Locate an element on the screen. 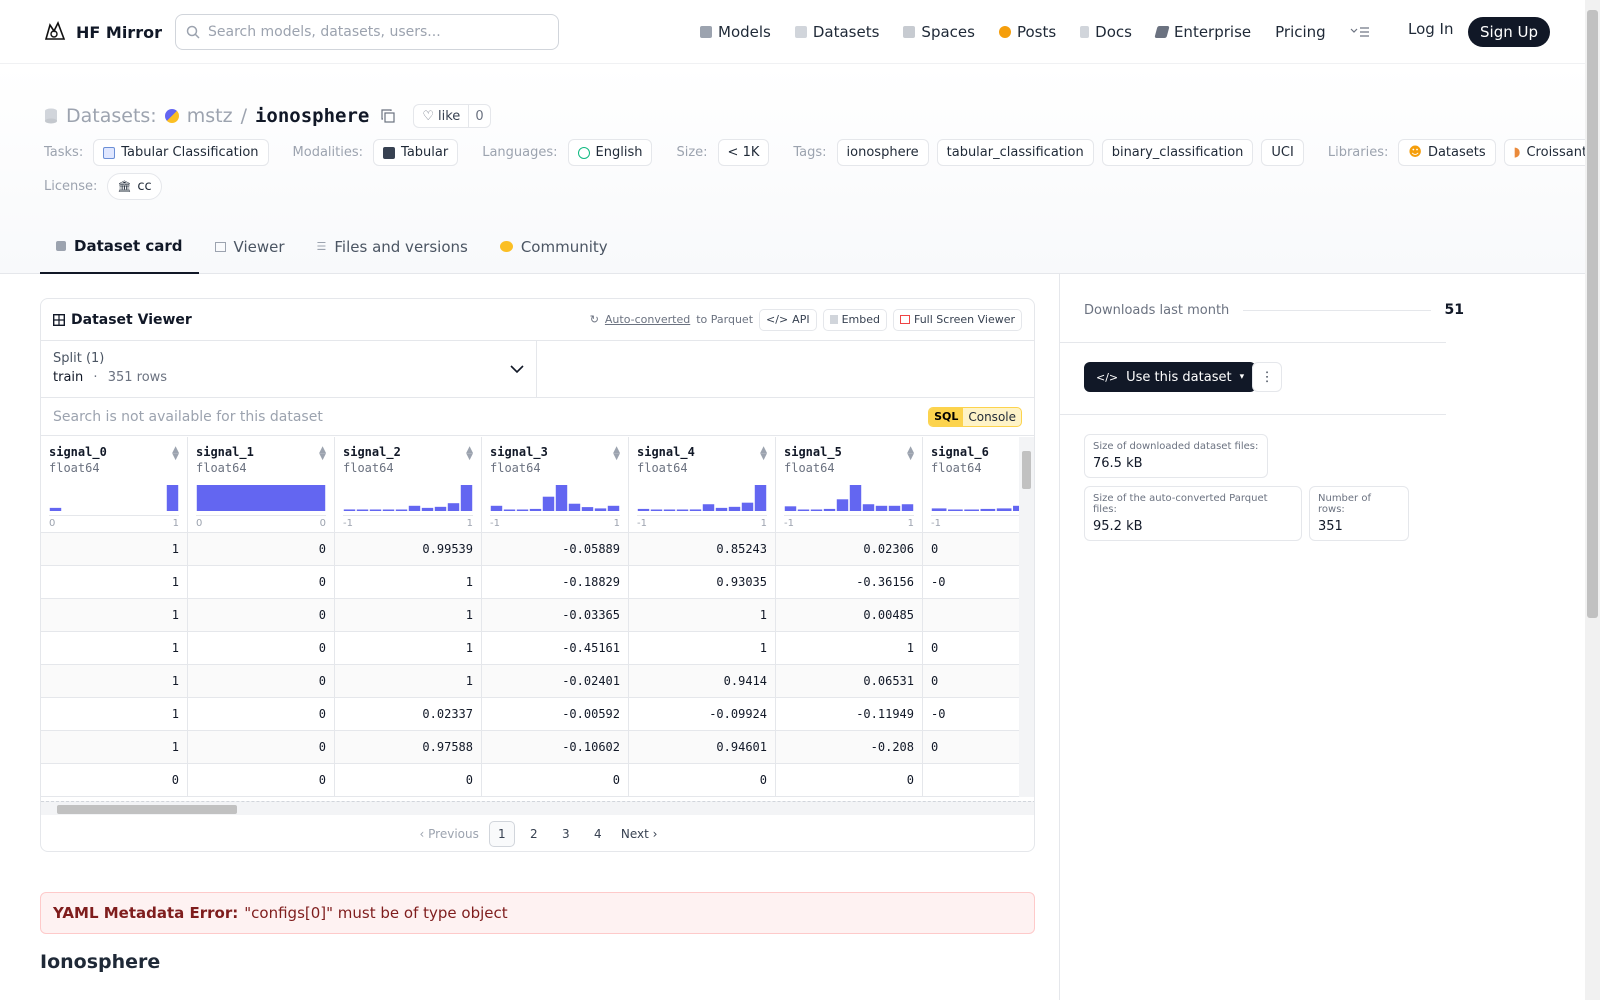  page-button: 4 is located at coordinates (598, 834).